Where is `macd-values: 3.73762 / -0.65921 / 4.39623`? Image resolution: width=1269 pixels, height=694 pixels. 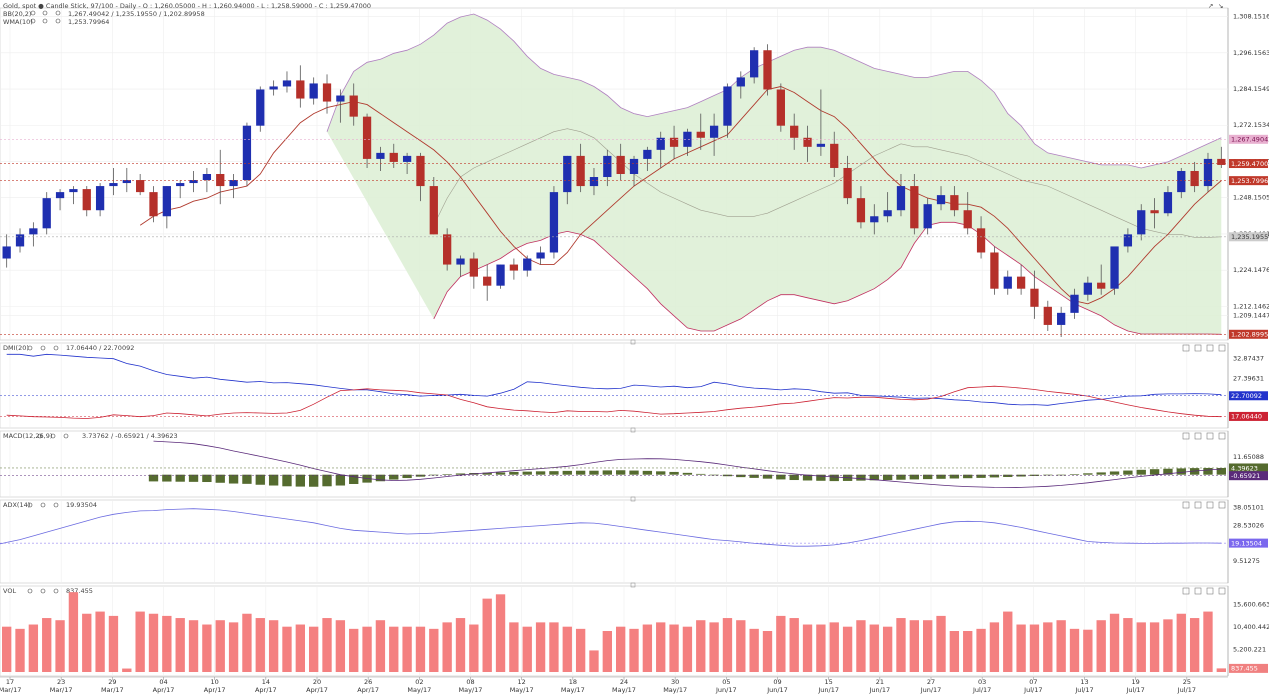
macd-values: 3.73762 / -0.65921 / 4.39623 is located at coordinates (130, 436).